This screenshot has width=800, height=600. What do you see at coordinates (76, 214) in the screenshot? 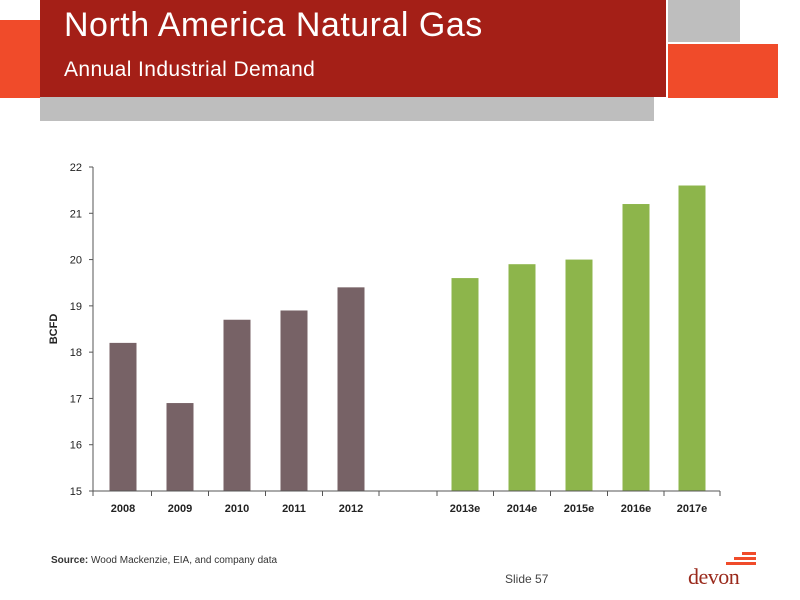
I see `y-tick-label: 21` at bounding box center [76, 214].